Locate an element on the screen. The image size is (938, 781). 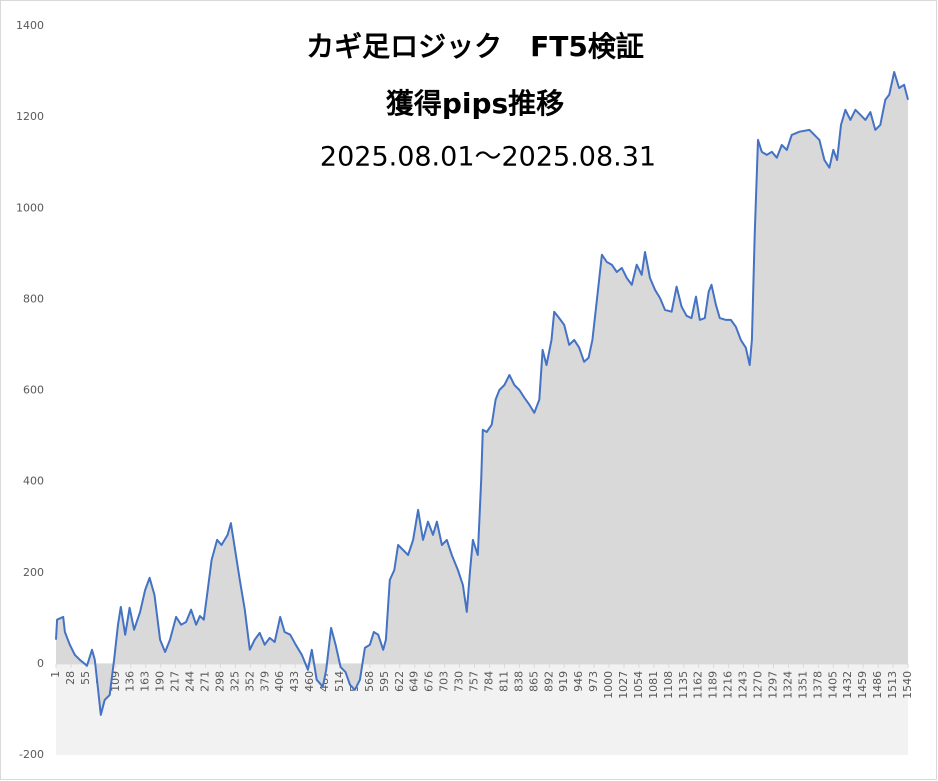
x-tick-label: 1351 is located at coordinates (802, 685).